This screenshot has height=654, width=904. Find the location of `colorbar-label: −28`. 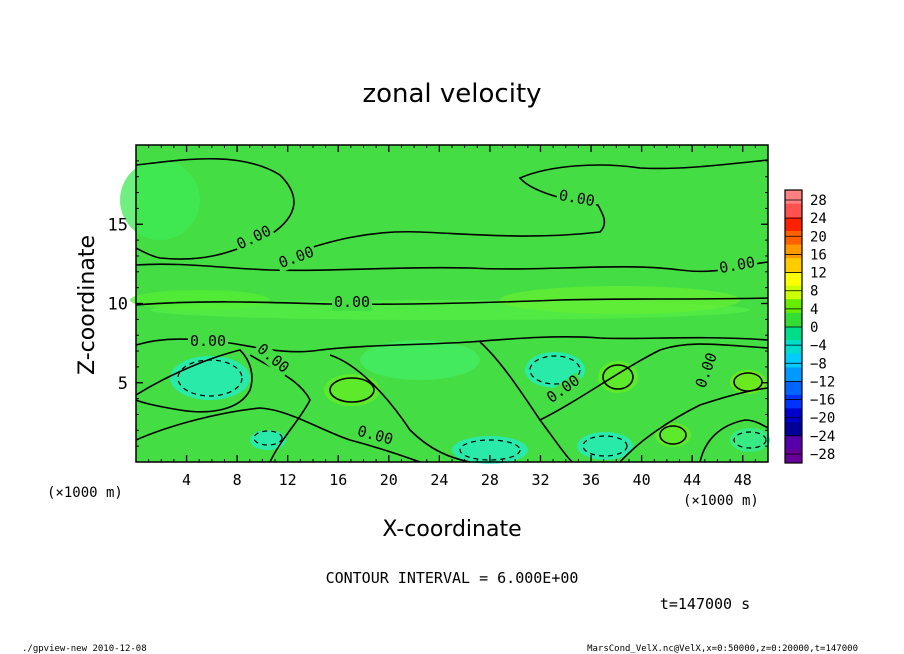

colorbar-label: −28 is located at coordinates (822, 455).